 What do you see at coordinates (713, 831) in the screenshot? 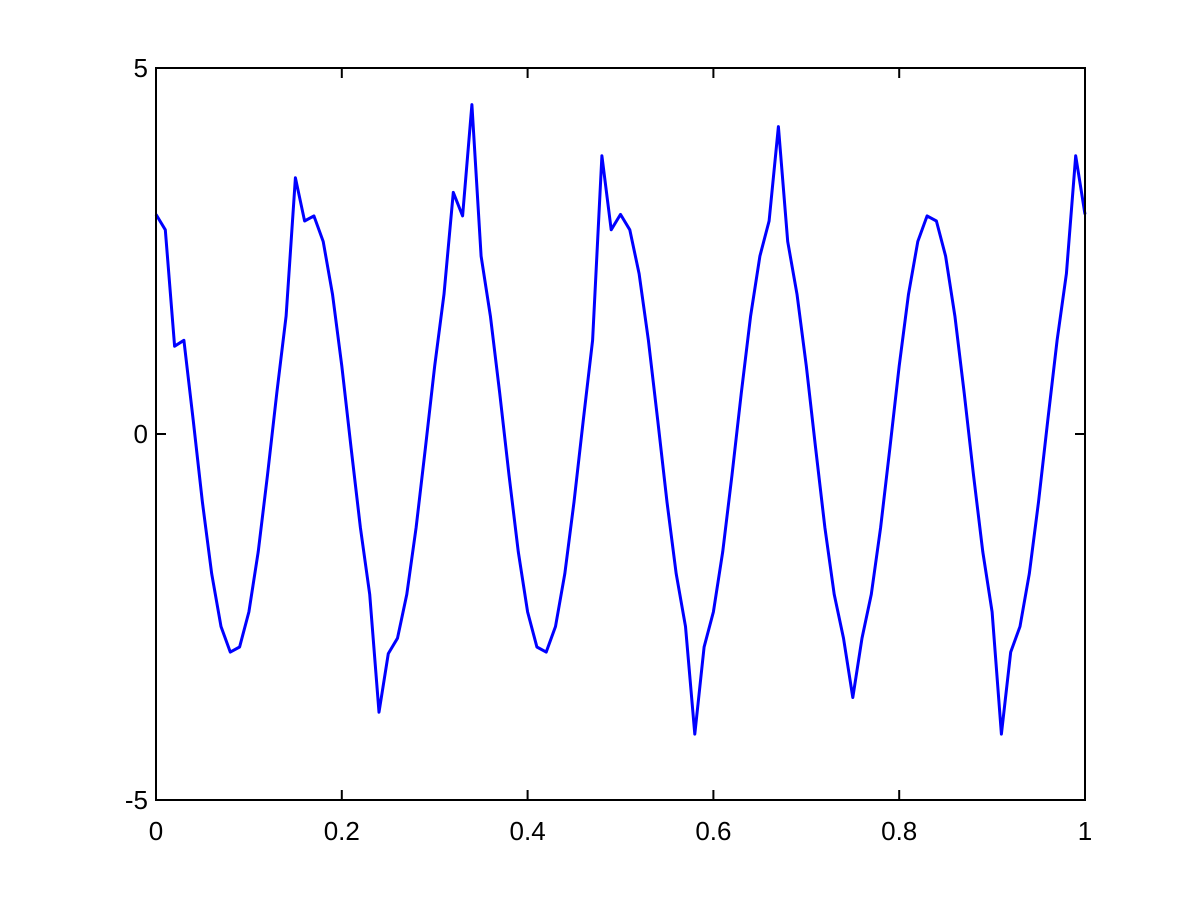
I see `x-tick-label: 0.6` at bounding box center [713, 831].